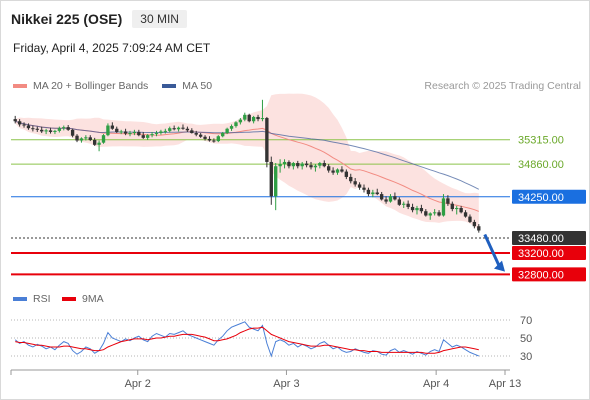 This screenshot has height=400, width=590. Describe the element at coordinates (159, 19) in the screenshot. I see `timeframe-badge: 30 MIN` at that location.